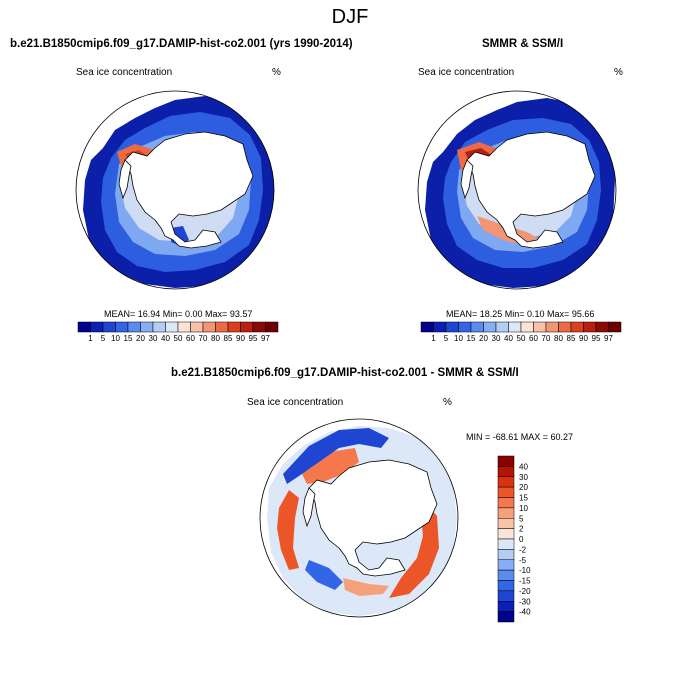 The image size is (700, 700). Describe the element at coordinates (336, 456) in the screenshot. I see `negative-bias-north` at that location.